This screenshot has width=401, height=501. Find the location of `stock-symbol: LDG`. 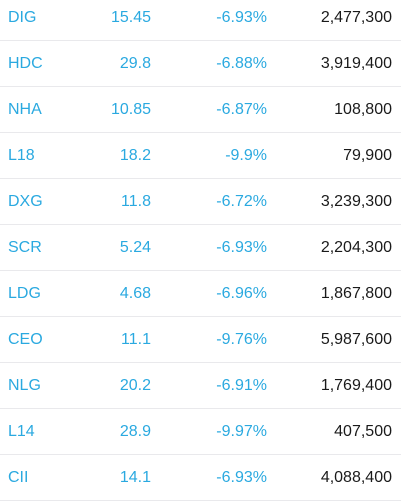

stock-symbol: LDG is located at coordinates (24, 293).